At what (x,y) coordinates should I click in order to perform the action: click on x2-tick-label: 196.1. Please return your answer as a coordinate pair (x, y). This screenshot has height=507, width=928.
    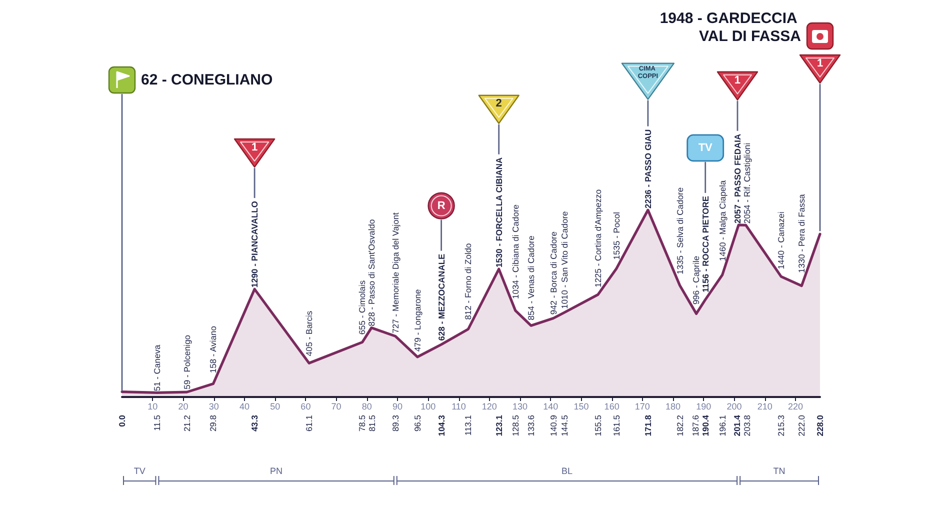
    Looking at the image, I should click on (722, 425).